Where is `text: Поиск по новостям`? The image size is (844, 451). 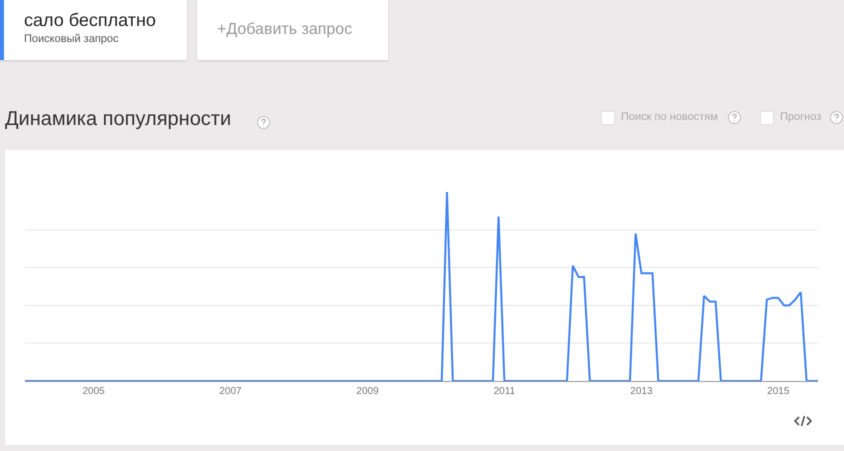
text: Поиск по новостям is located at coordinates (669, 117).